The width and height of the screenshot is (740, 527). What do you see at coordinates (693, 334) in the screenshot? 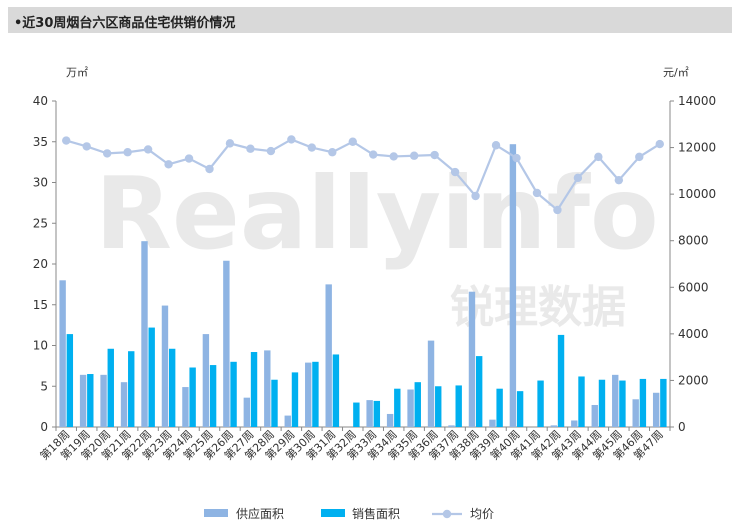
I see `right-axis-tick-label: 4000` at bounding box center [693, 334].